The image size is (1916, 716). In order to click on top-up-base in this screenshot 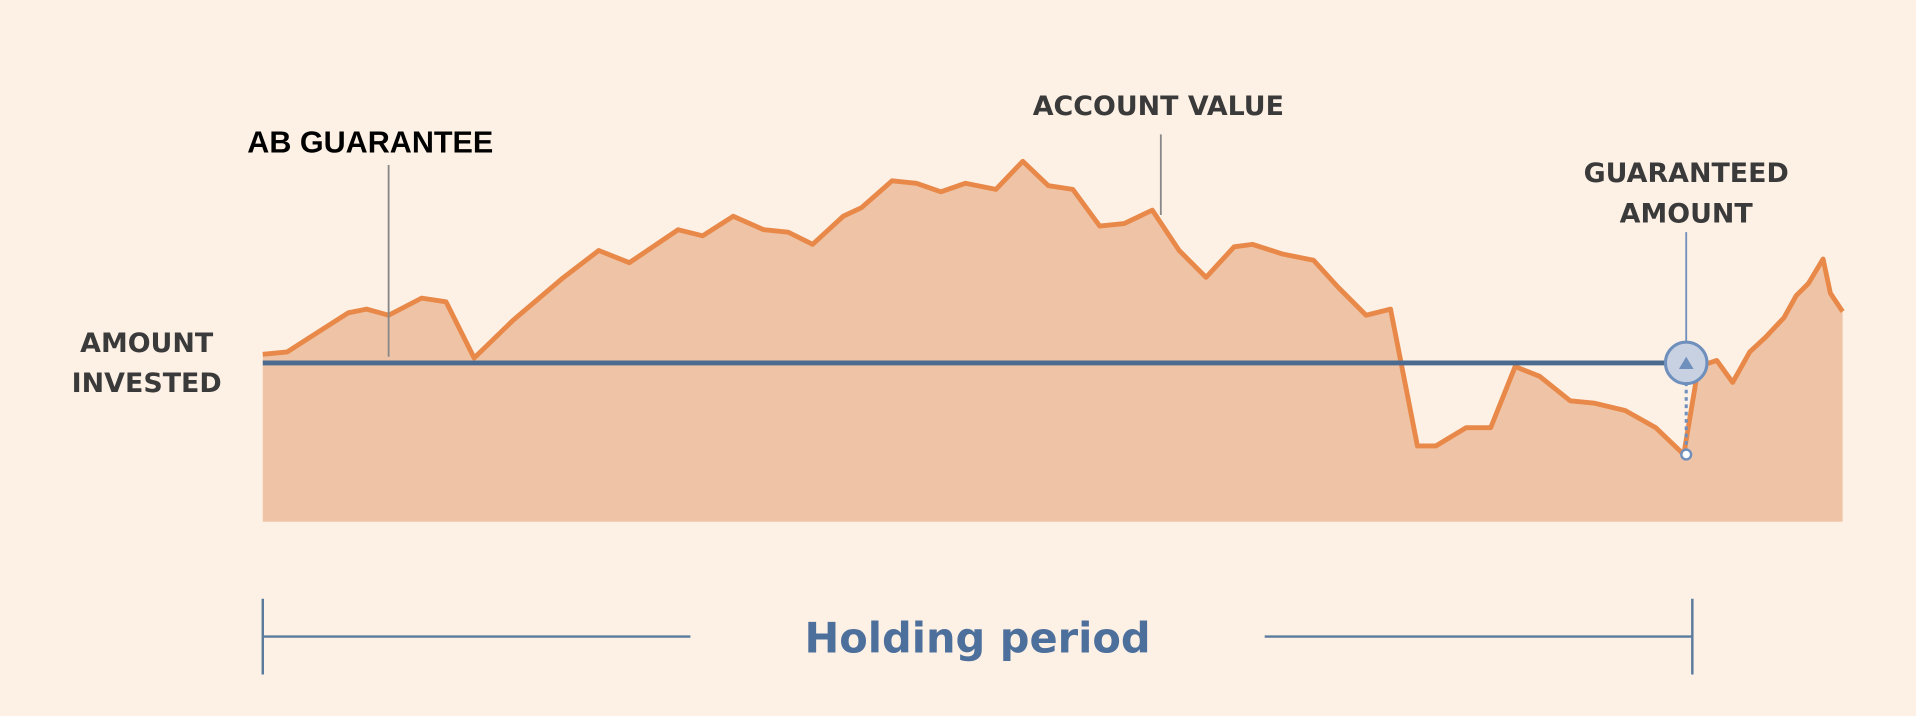, I will do `click(1686, 454)`.